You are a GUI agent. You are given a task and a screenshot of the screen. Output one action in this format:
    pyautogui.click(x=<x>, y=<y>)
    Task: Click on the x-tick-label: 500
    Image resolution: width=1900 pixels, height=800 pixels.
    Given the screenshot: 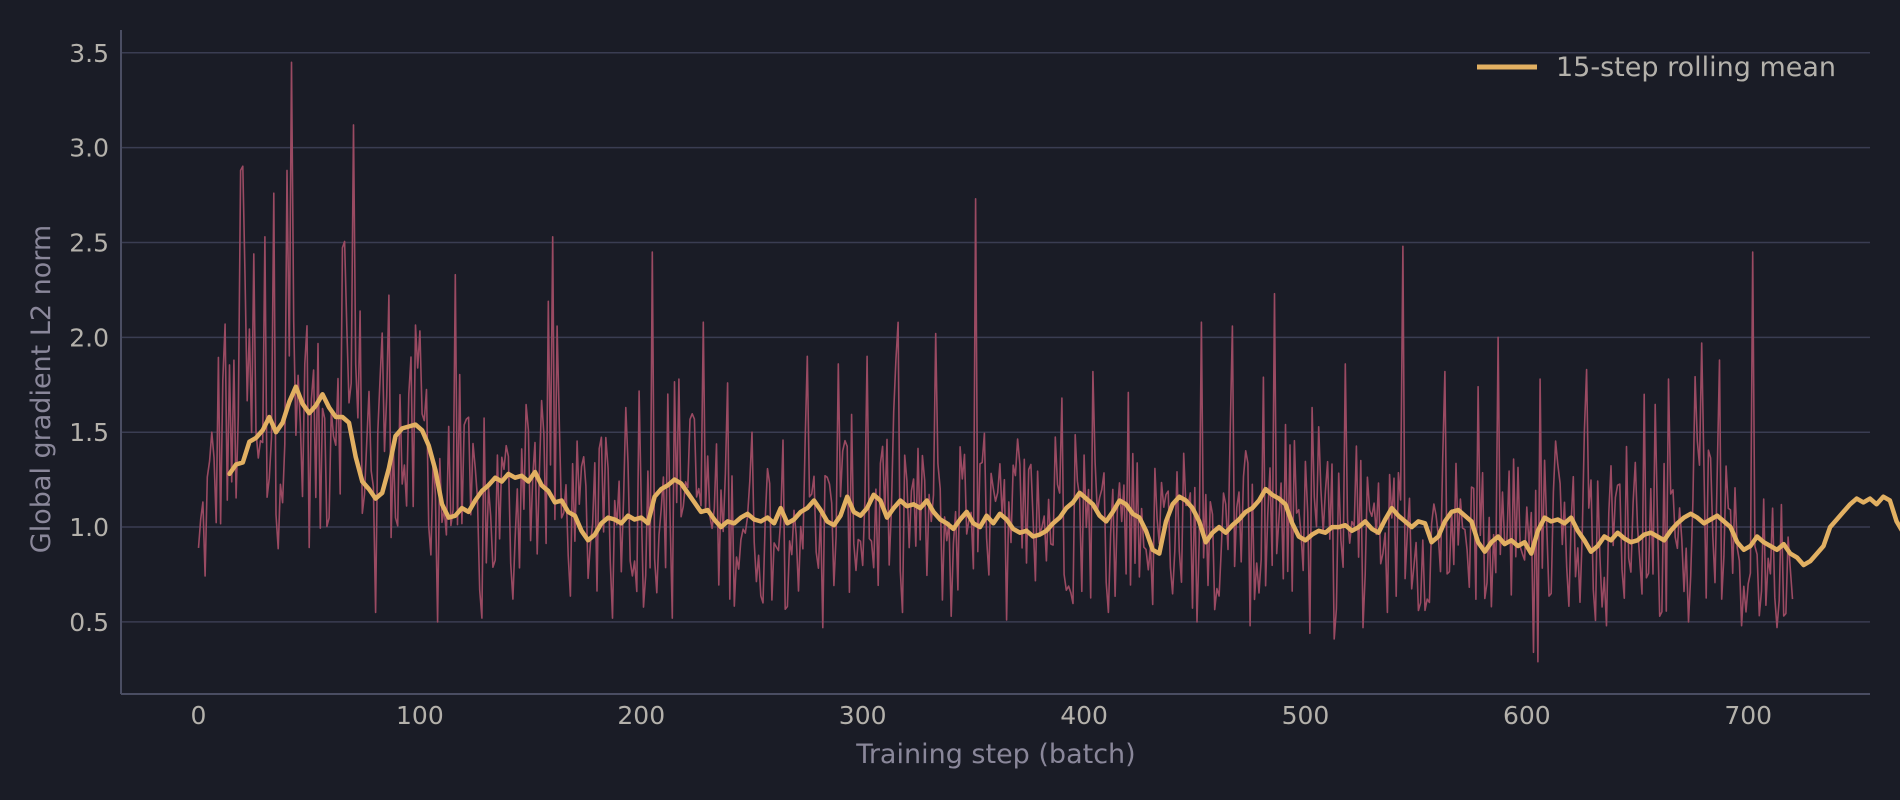 What is the action you would take?
    pyautogui.click(x=1306, y=715)
    